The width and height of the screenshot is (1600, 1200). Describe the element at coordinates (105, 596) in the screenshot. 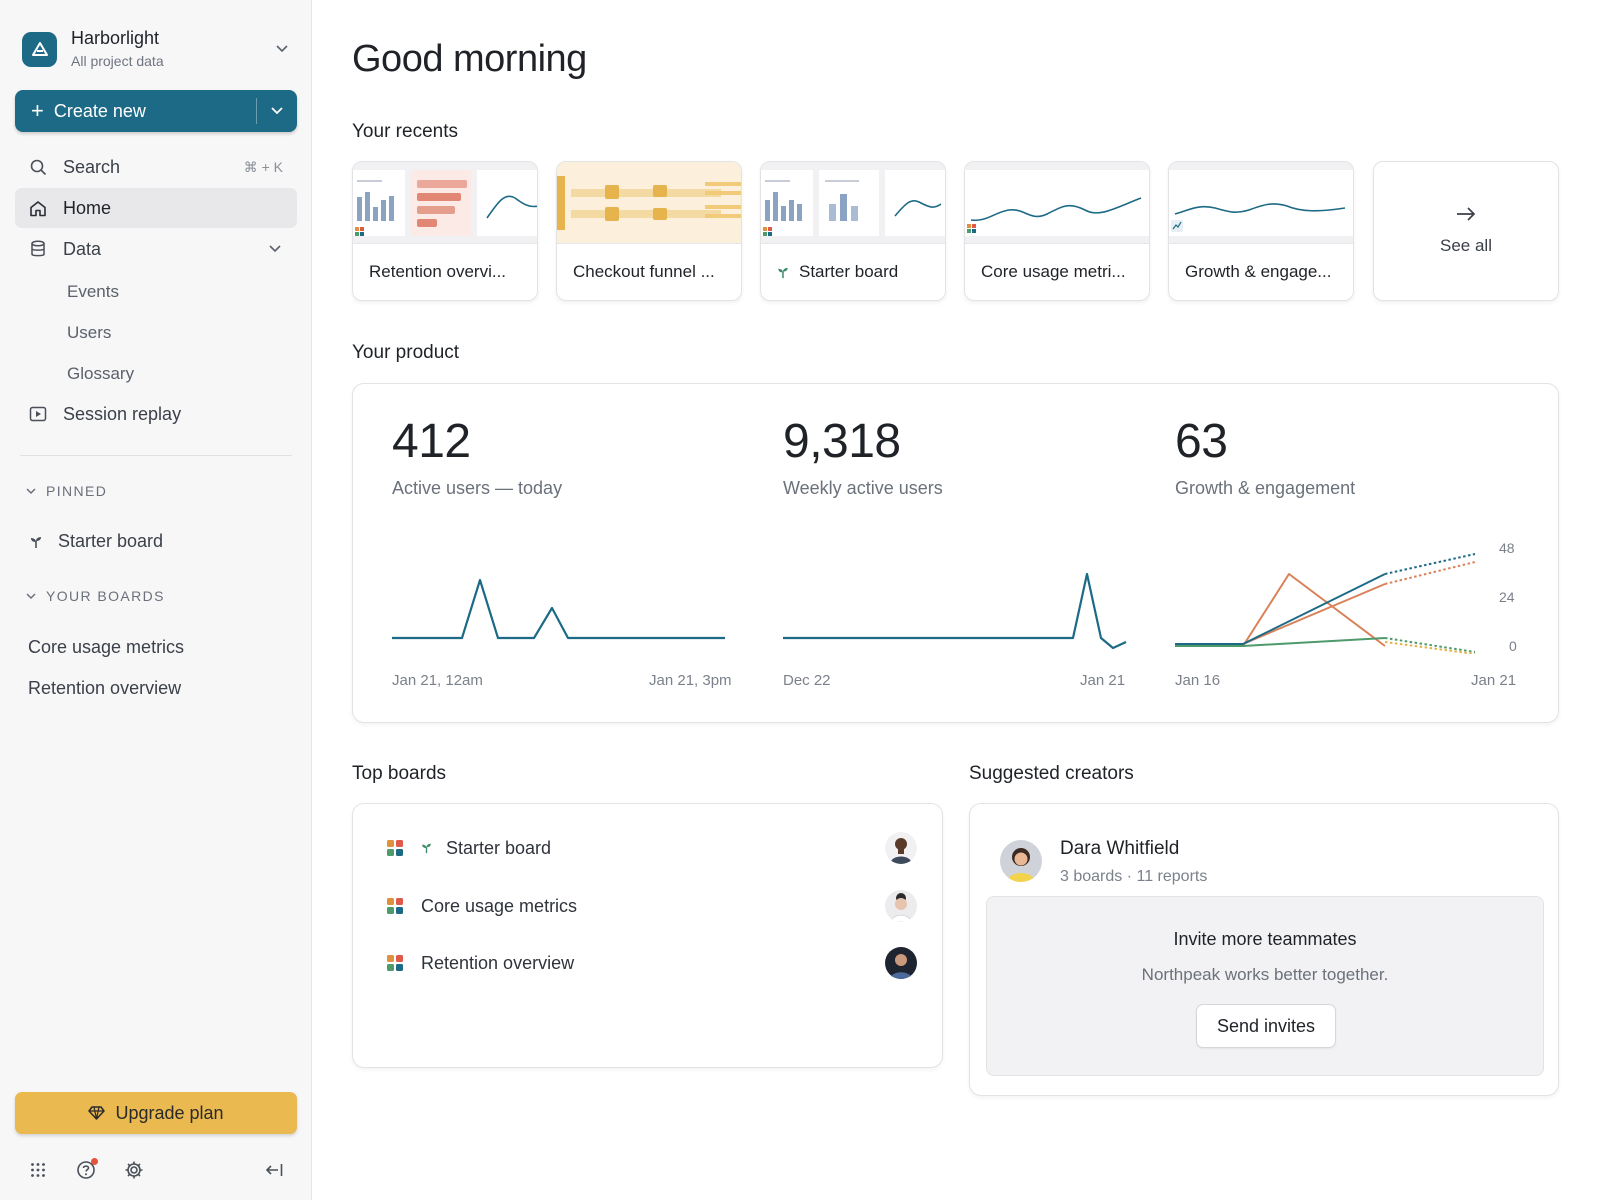

I see `your-boards-header: YOUR BOARDS` at that location.